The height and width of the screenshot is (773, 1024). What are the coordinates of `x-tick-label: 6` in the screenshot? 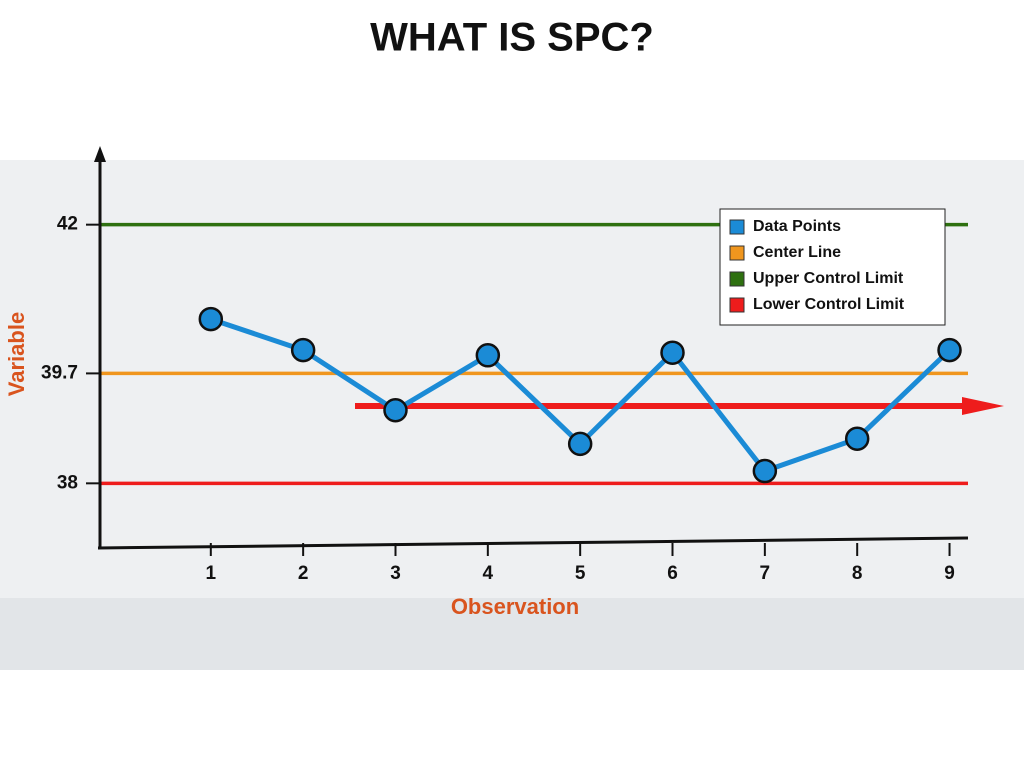 It's located at (672, 573).